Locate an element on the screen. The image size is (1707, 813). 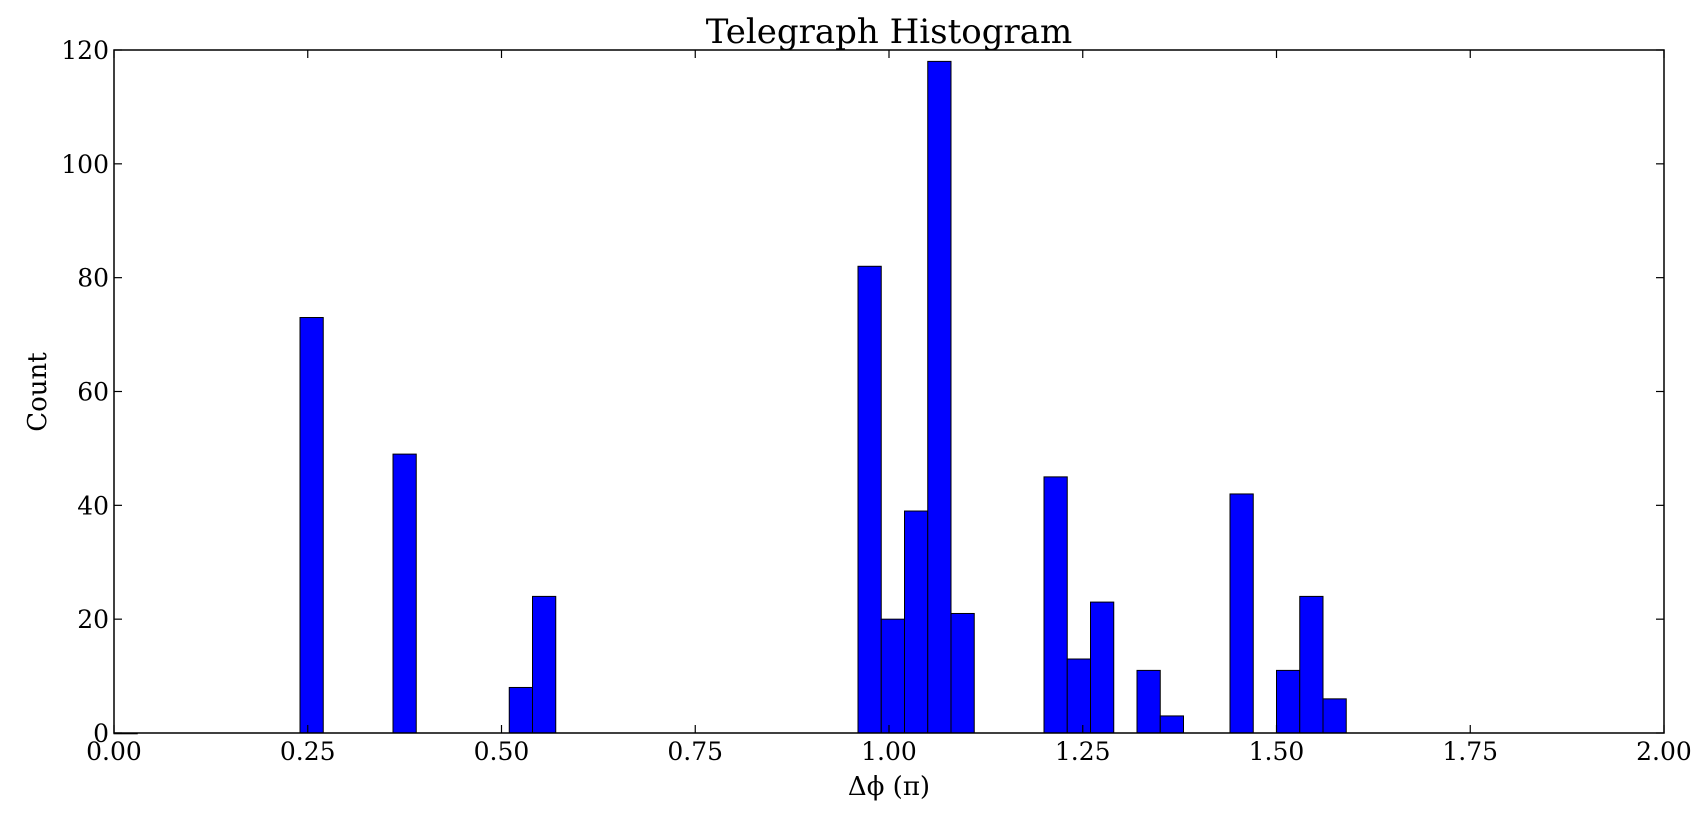
y-tick-label: 120 is located at coordinates (85, 50).